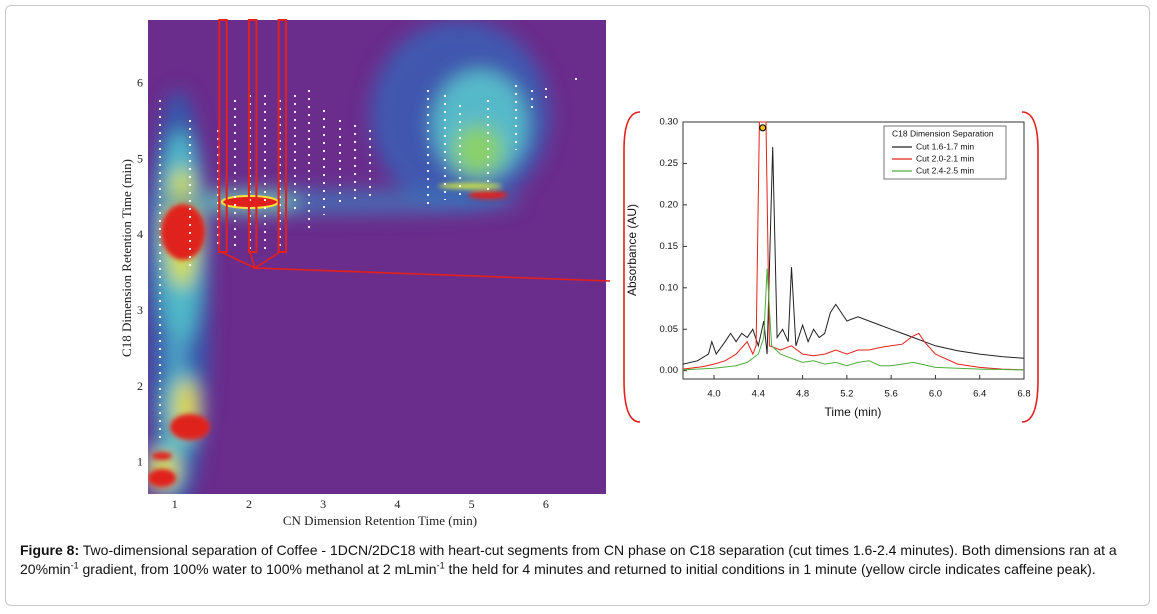  What do you see at coordinates (472, 504) in the screenshot?
I see `x-tick-label: 5` at bounding box center [472, 504].